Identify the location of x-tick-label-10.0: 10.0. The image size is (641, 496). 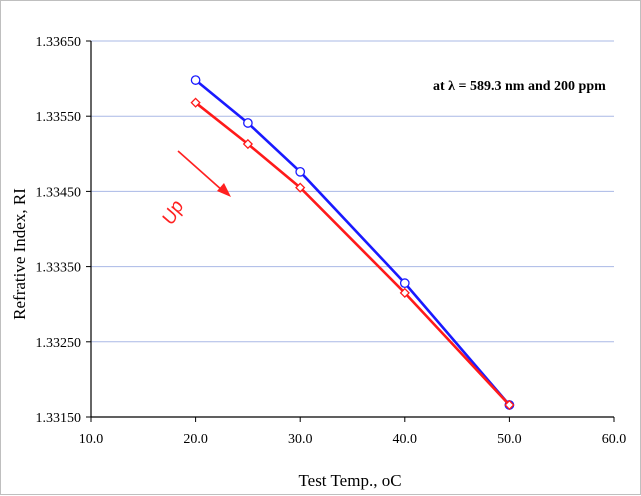
(91, 439).